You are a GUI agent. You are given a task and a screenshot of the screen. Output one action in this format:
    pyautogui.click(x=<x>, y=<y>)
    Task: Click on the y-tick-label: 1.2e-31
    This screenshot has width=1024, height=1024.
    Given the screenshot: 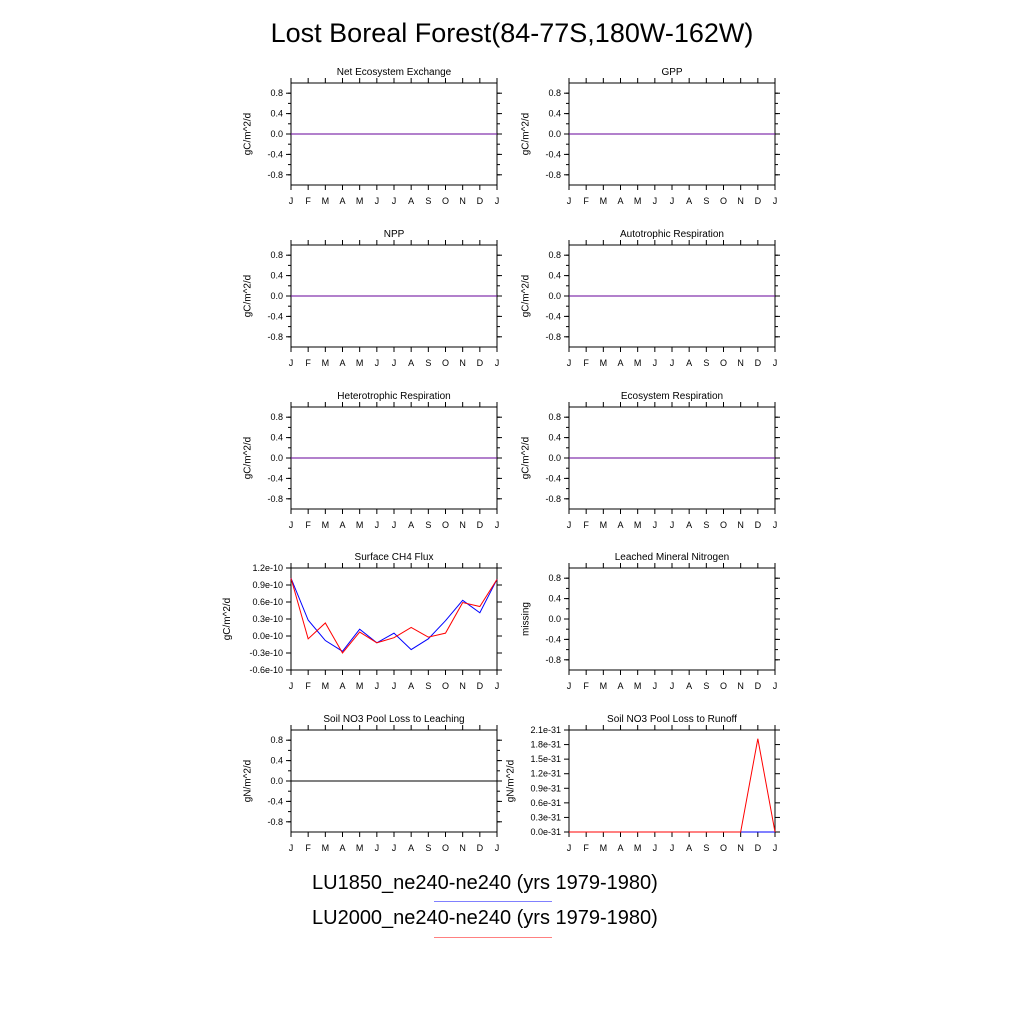 What is the action you would take?
    pyautogui.click(x=545, y=774)
    